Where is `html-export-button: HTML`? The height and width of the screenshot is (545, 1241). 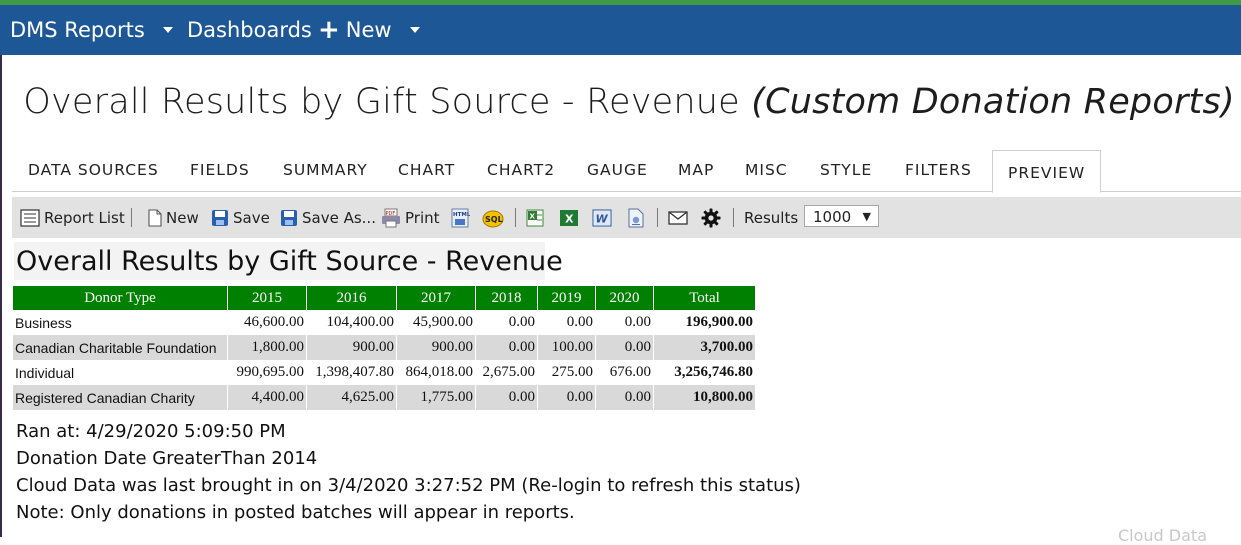 html-export-button: HTML is located at coordinates (460, 217).